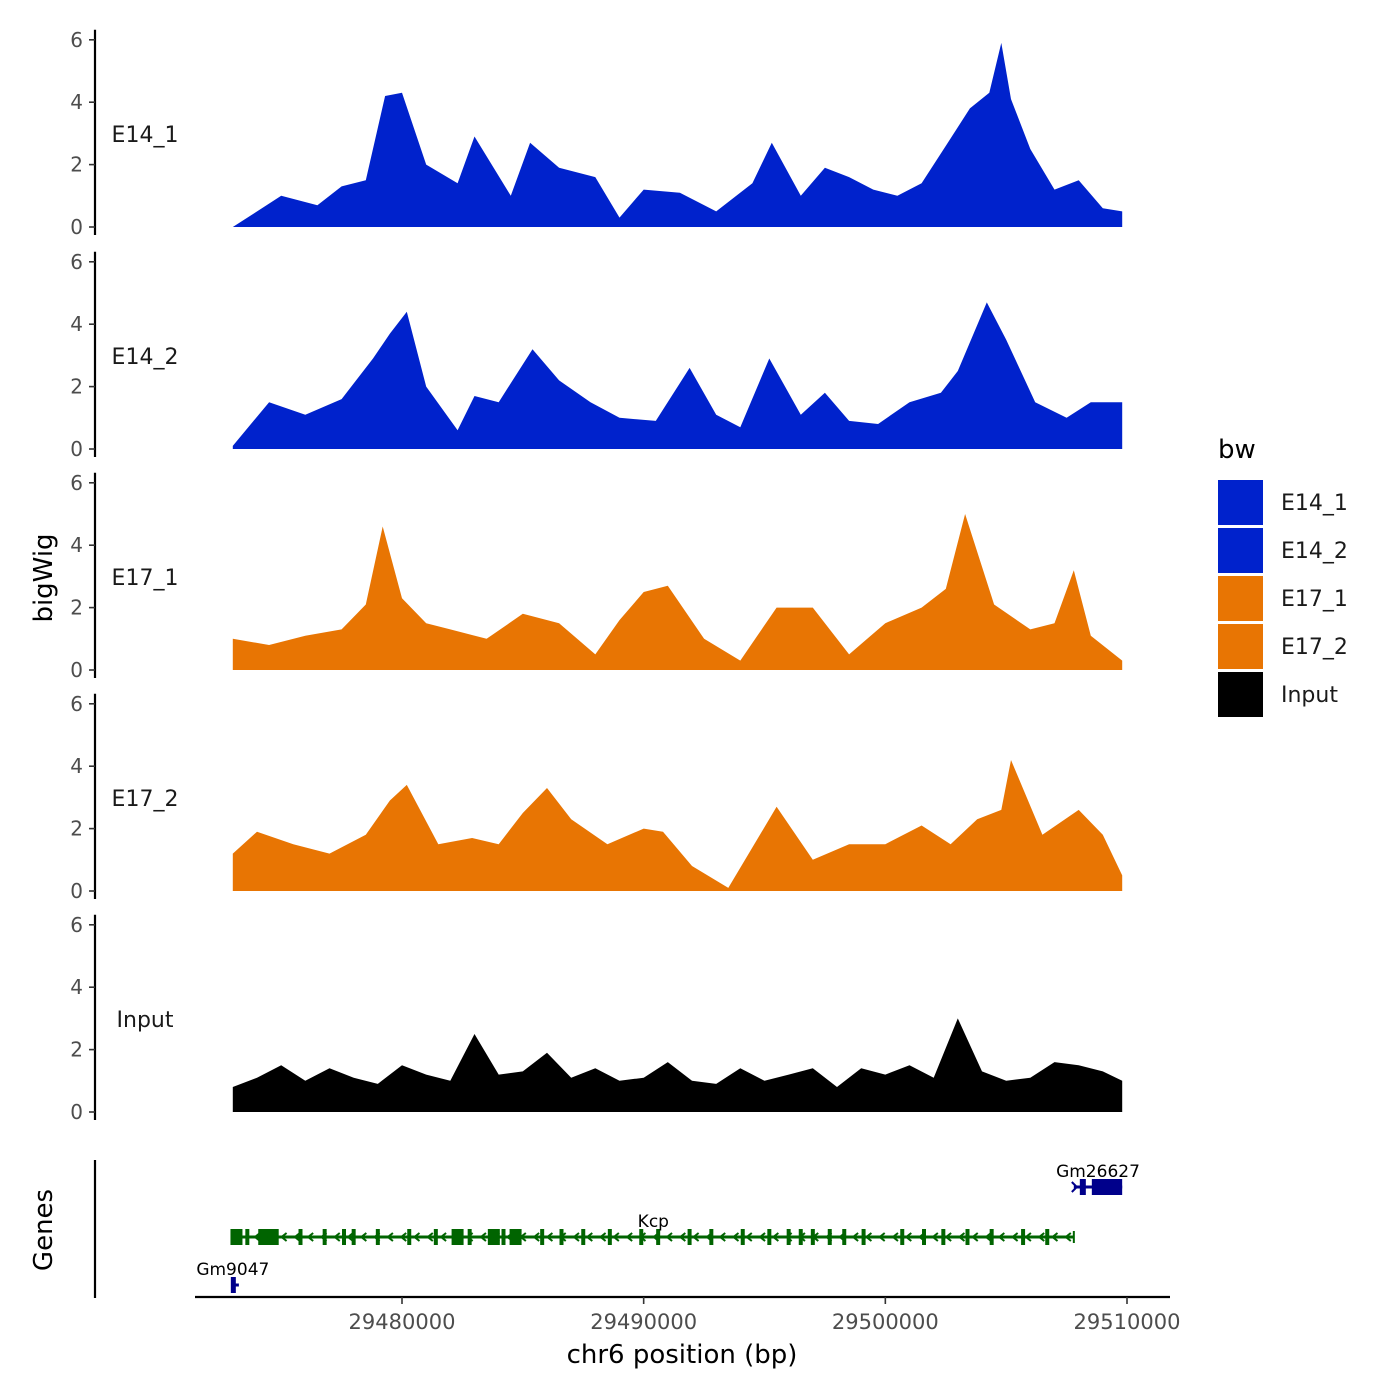 This screenshot has width=1400, height=1400. I want to click on legend-label: E14_2, so click(1314, 551).